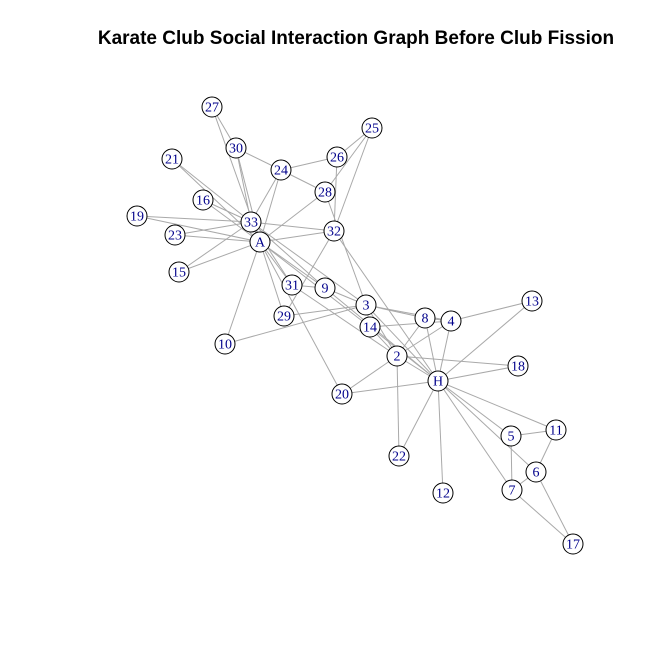 The height and width of the screenshot is (671, 672). I want to click on node-A: A, so click(260, 242).